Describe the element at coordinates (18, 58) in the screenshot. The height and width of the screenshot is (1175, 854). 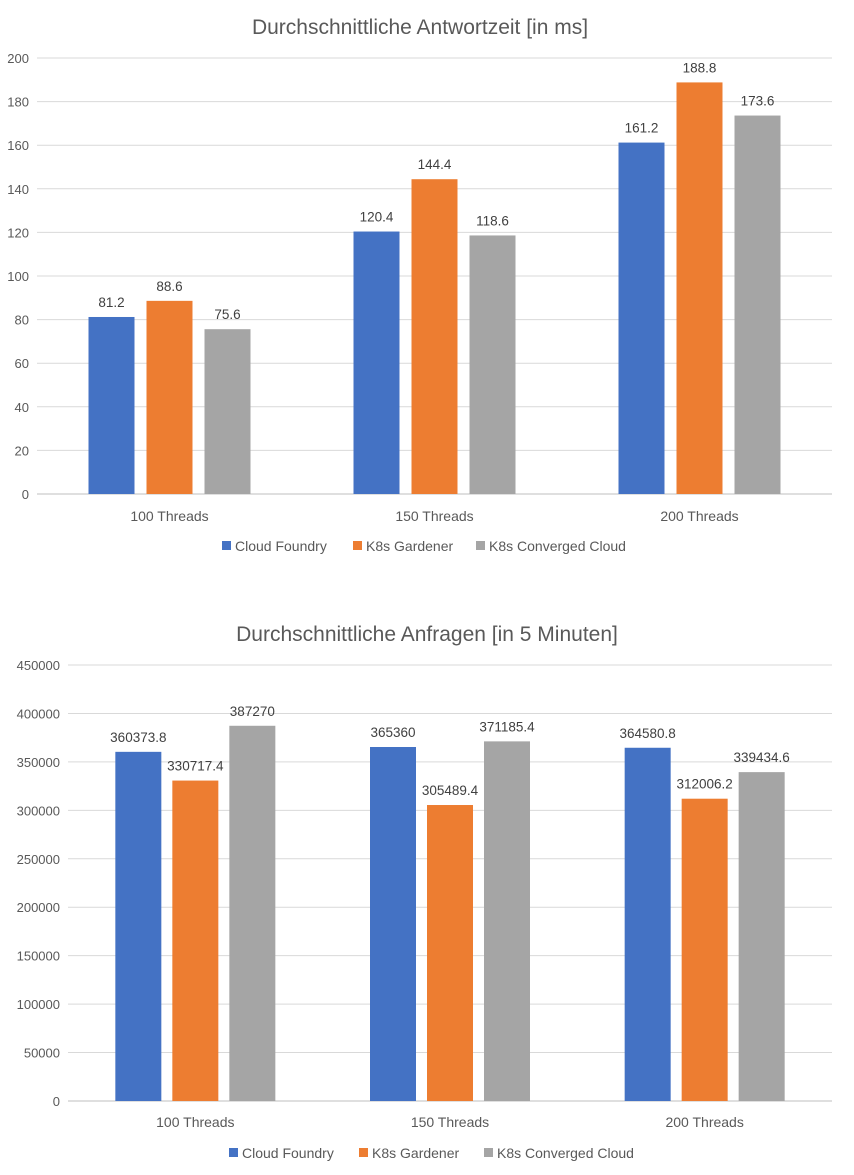
I see `y-tick-label: 200` at that location.